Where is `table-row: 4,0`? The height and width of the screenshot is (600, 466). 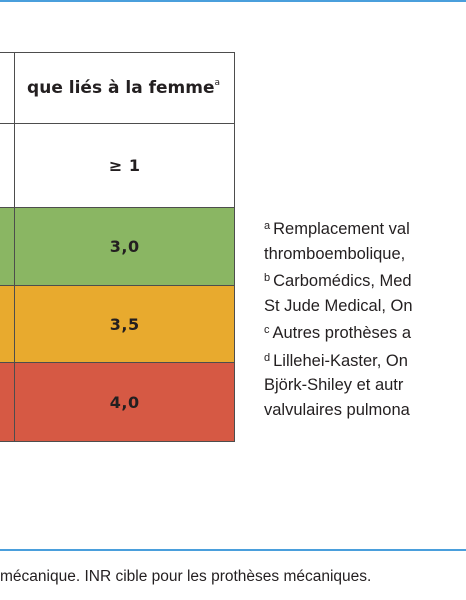 table-row: 4,0 is located at coordinates (117, 402).